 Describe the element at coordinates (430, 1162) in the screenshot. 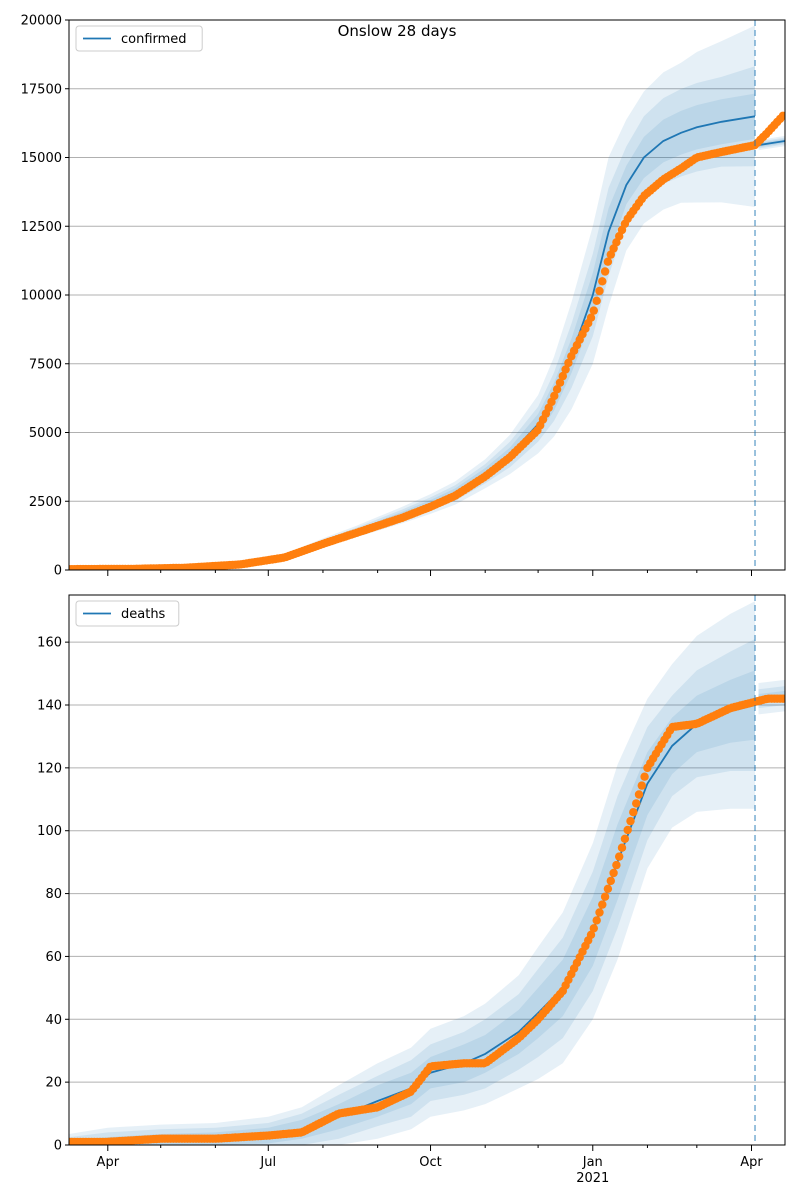

I see `x-tick-label: Oct` at that location.